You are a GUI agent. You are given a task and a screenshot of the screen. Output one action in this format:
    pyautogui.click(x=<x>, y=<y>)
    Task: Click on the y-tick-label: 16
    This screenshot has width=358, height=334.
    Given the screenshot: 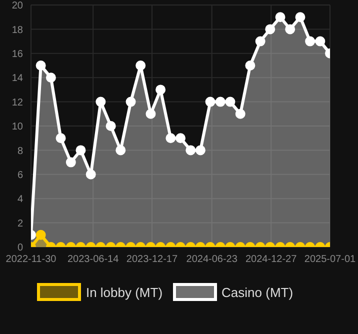 What is the action you would take?
    pyautogui.click(x=18, y=54)
    